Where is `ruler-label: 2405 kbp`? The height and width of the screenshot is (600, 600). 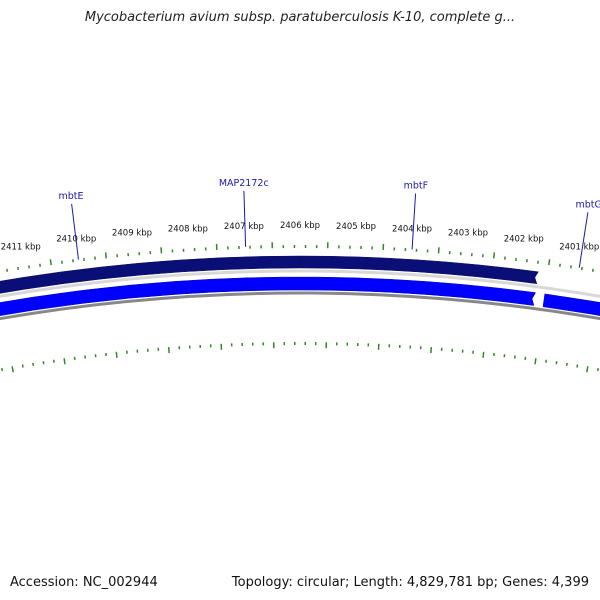
ruler-label: 2405 kbp is located at coordinates (356, 227).